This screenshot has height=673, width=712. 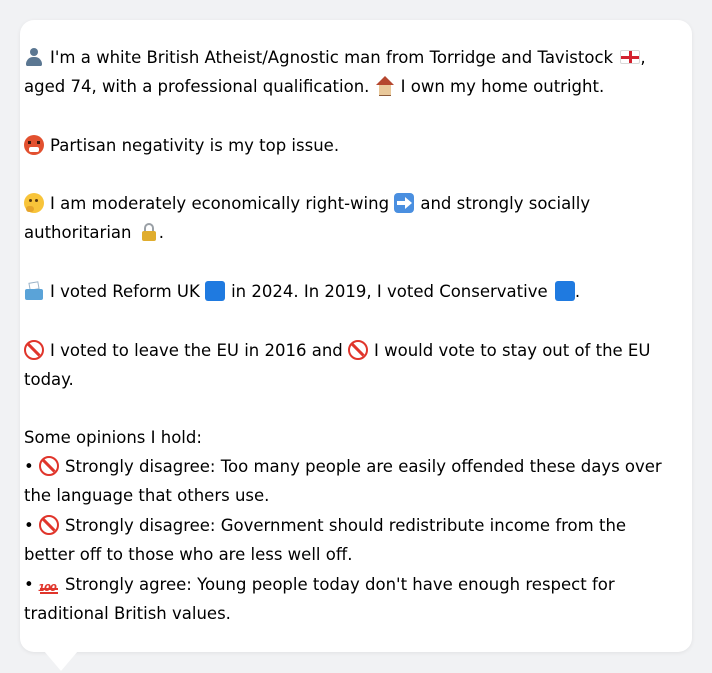 What do you see at coordinates (94, 232) in the screenshot?
I see `economics-line-2: authoritarian .` at bounding box center [94, 232].